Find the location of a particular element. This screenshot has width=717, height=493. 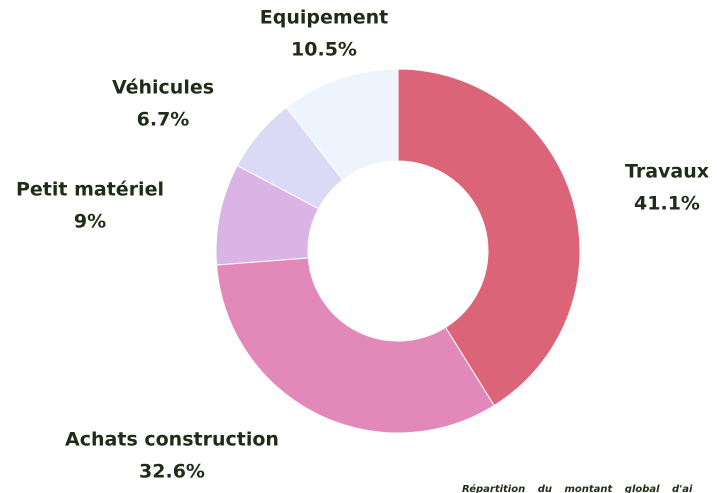

value-label: 32.6% is located at coordinates (172, 472).